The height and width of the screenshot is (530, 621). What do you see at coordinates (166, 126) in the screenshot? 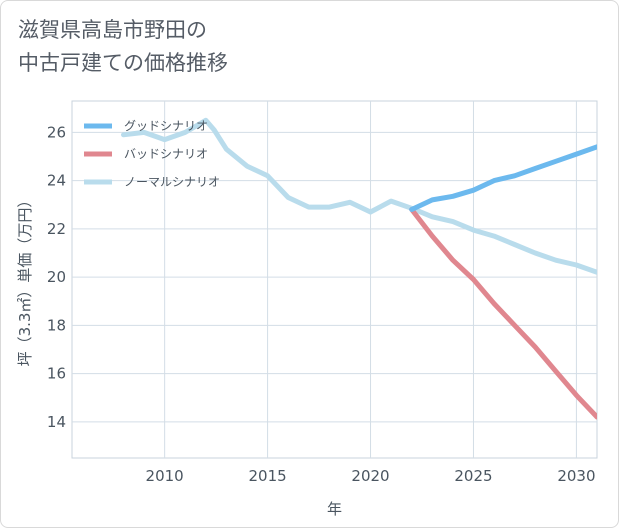
I see `legend-label-1: グッドシナリオ` at bounding box center [166, 126].